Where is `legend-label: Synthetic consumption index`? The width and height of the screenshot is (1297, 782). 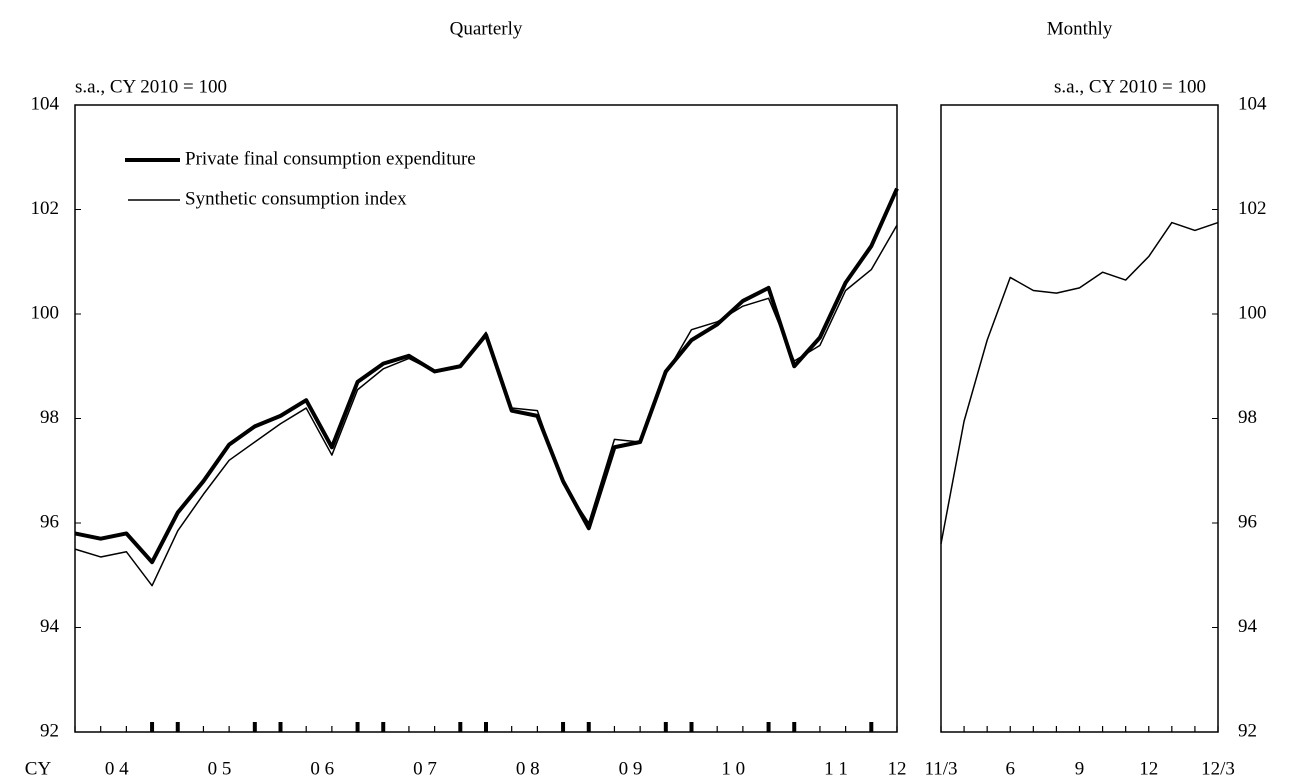 legend-label: Synthetic consumption index is located at coordinates (296, 198).